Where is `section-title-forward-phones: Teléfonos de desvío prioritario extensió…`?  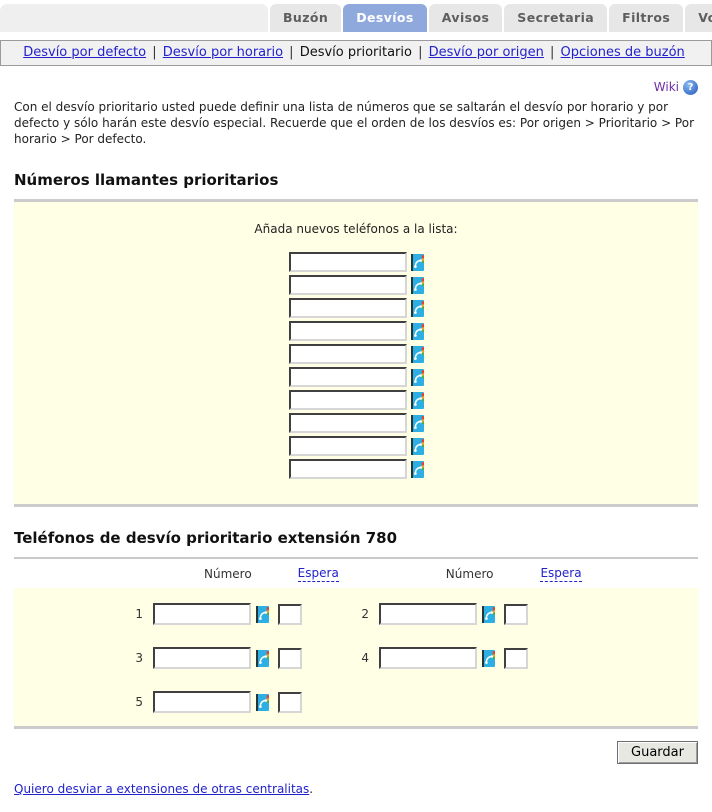 section-title-forward-phones: Teléfonos de desvío prioritario extensió… is located at coordinates (206, 538).